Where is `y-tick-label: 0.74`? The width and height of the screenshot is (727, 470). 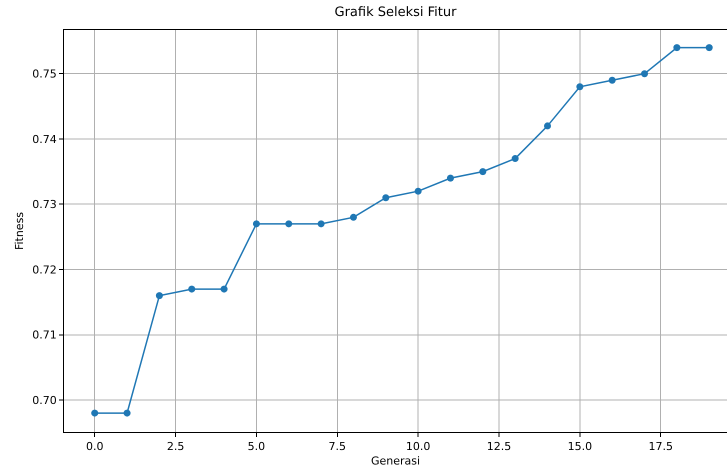 y-tick-label: 0.74 is located at coordinates (44, 139).